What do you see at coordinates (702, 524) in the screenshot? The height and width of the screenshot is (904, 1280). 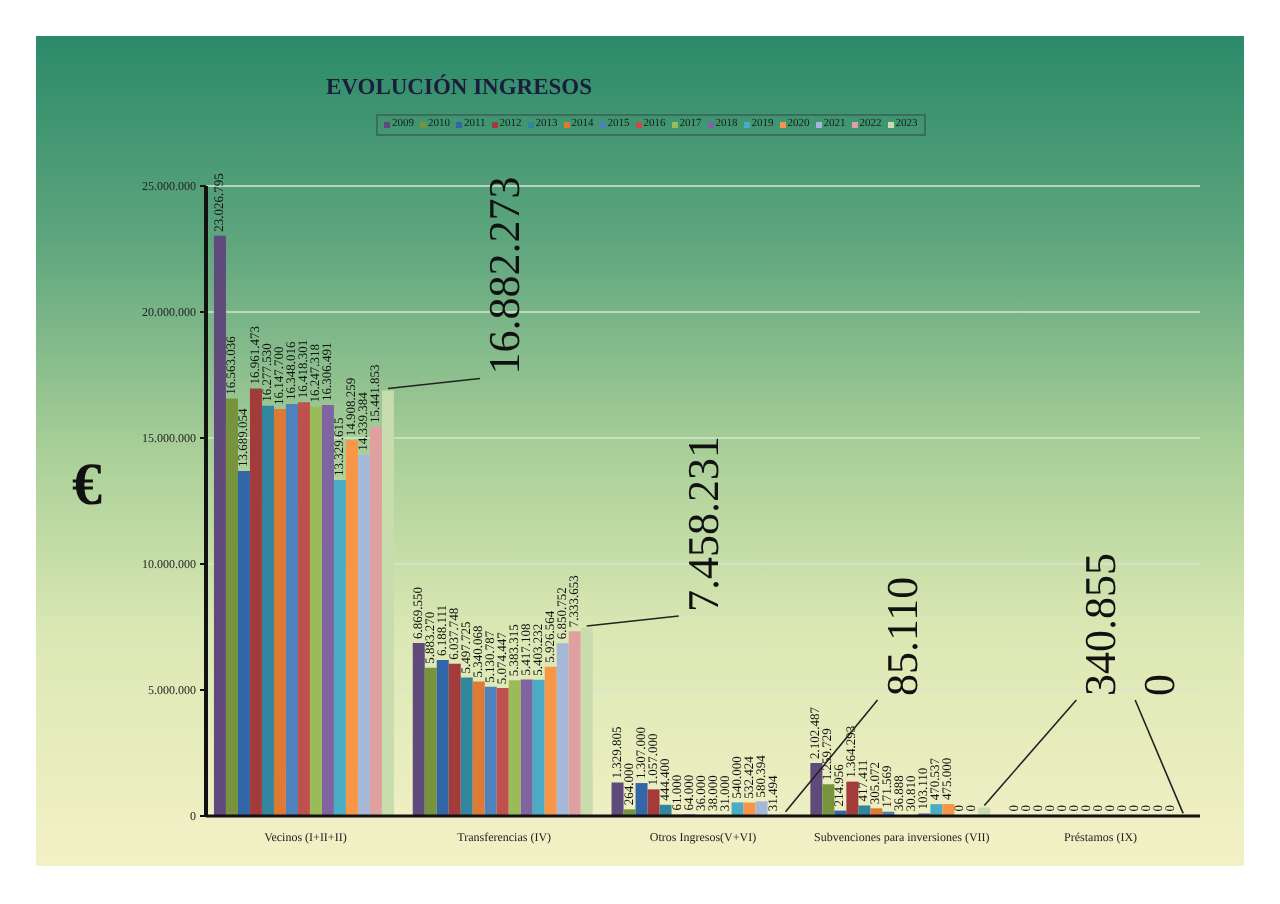 I see `data-label: 7.458.231` at bounding box center [702, 524].